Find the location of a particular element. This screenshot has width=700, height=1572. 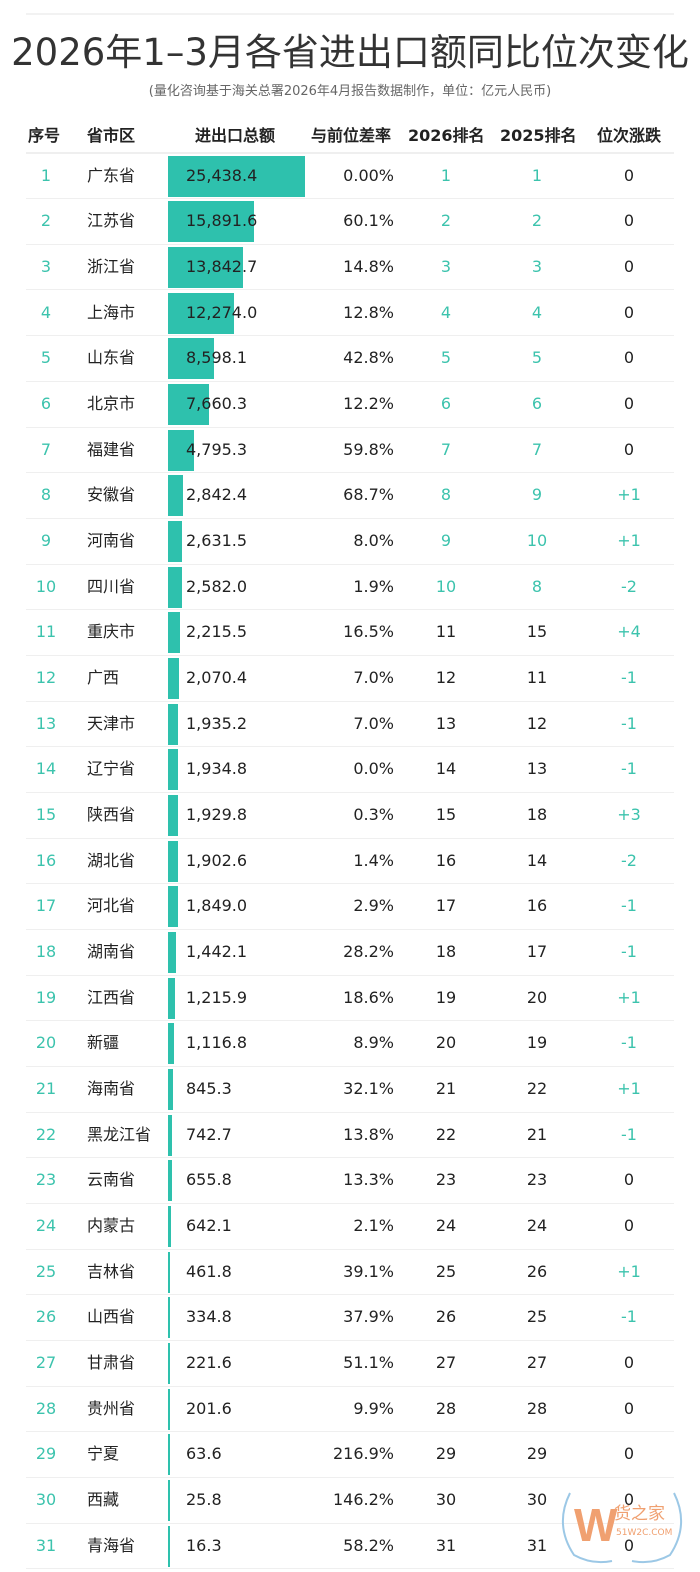

table-row: 20 新疆 1,116.8 8.9% 20 19 -1 is located at coordinates (350, 1044).